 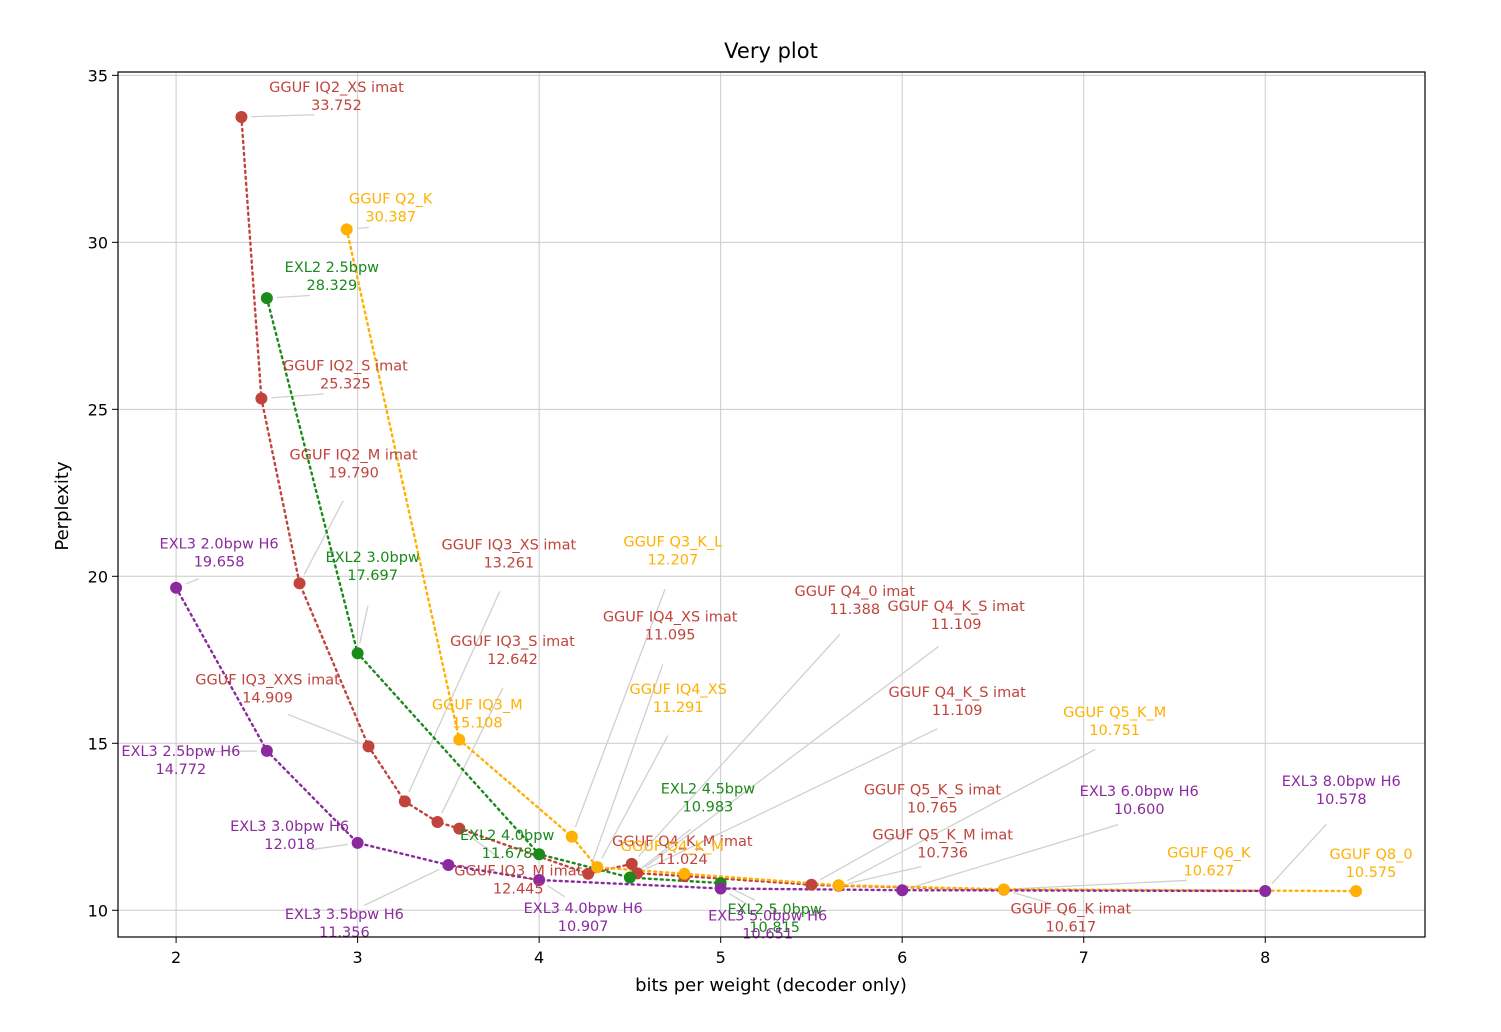 What do you see at coordinates (775, 910) in the screenshot?
I see `annotation-label: EXL2 5.0bpw` at bounding box center [775, 910].